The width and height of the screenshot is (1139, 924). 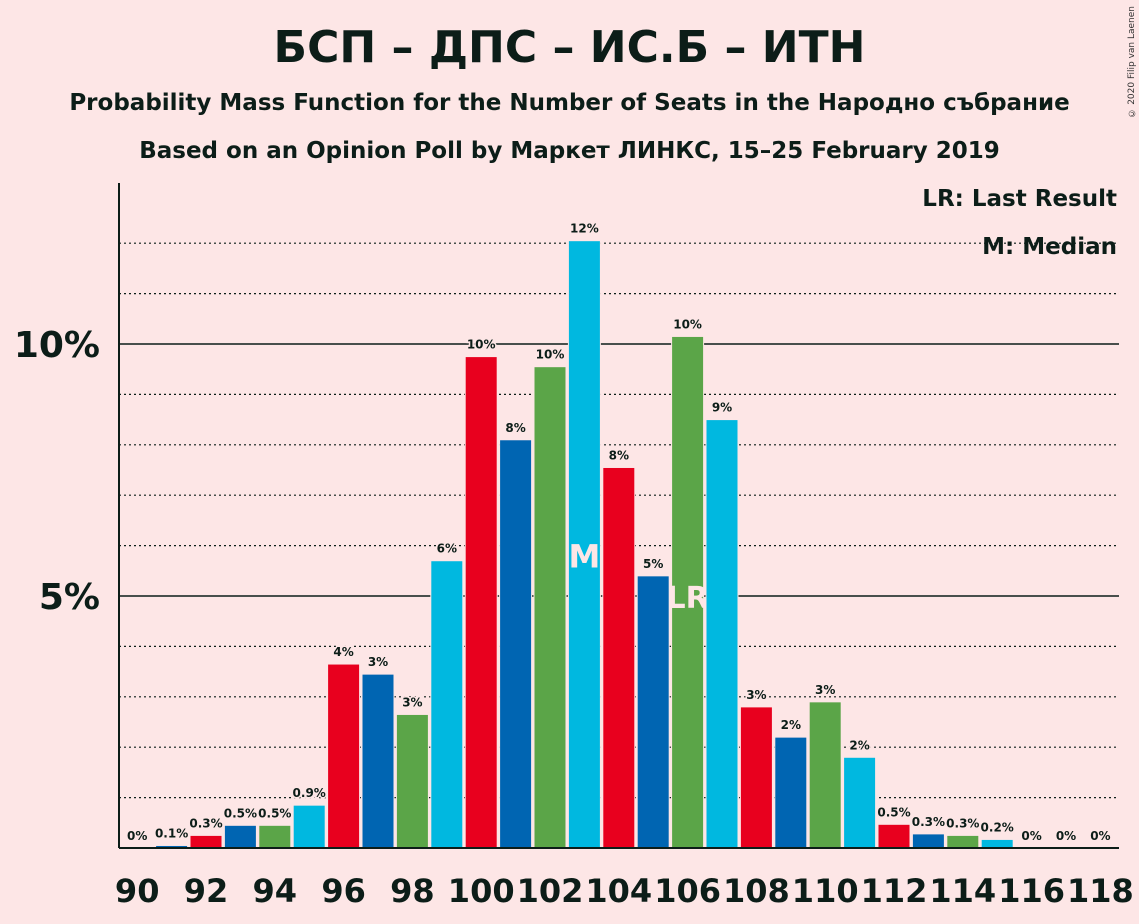 I want to click on x-tick-label: 108, so click(x=756, y=891).